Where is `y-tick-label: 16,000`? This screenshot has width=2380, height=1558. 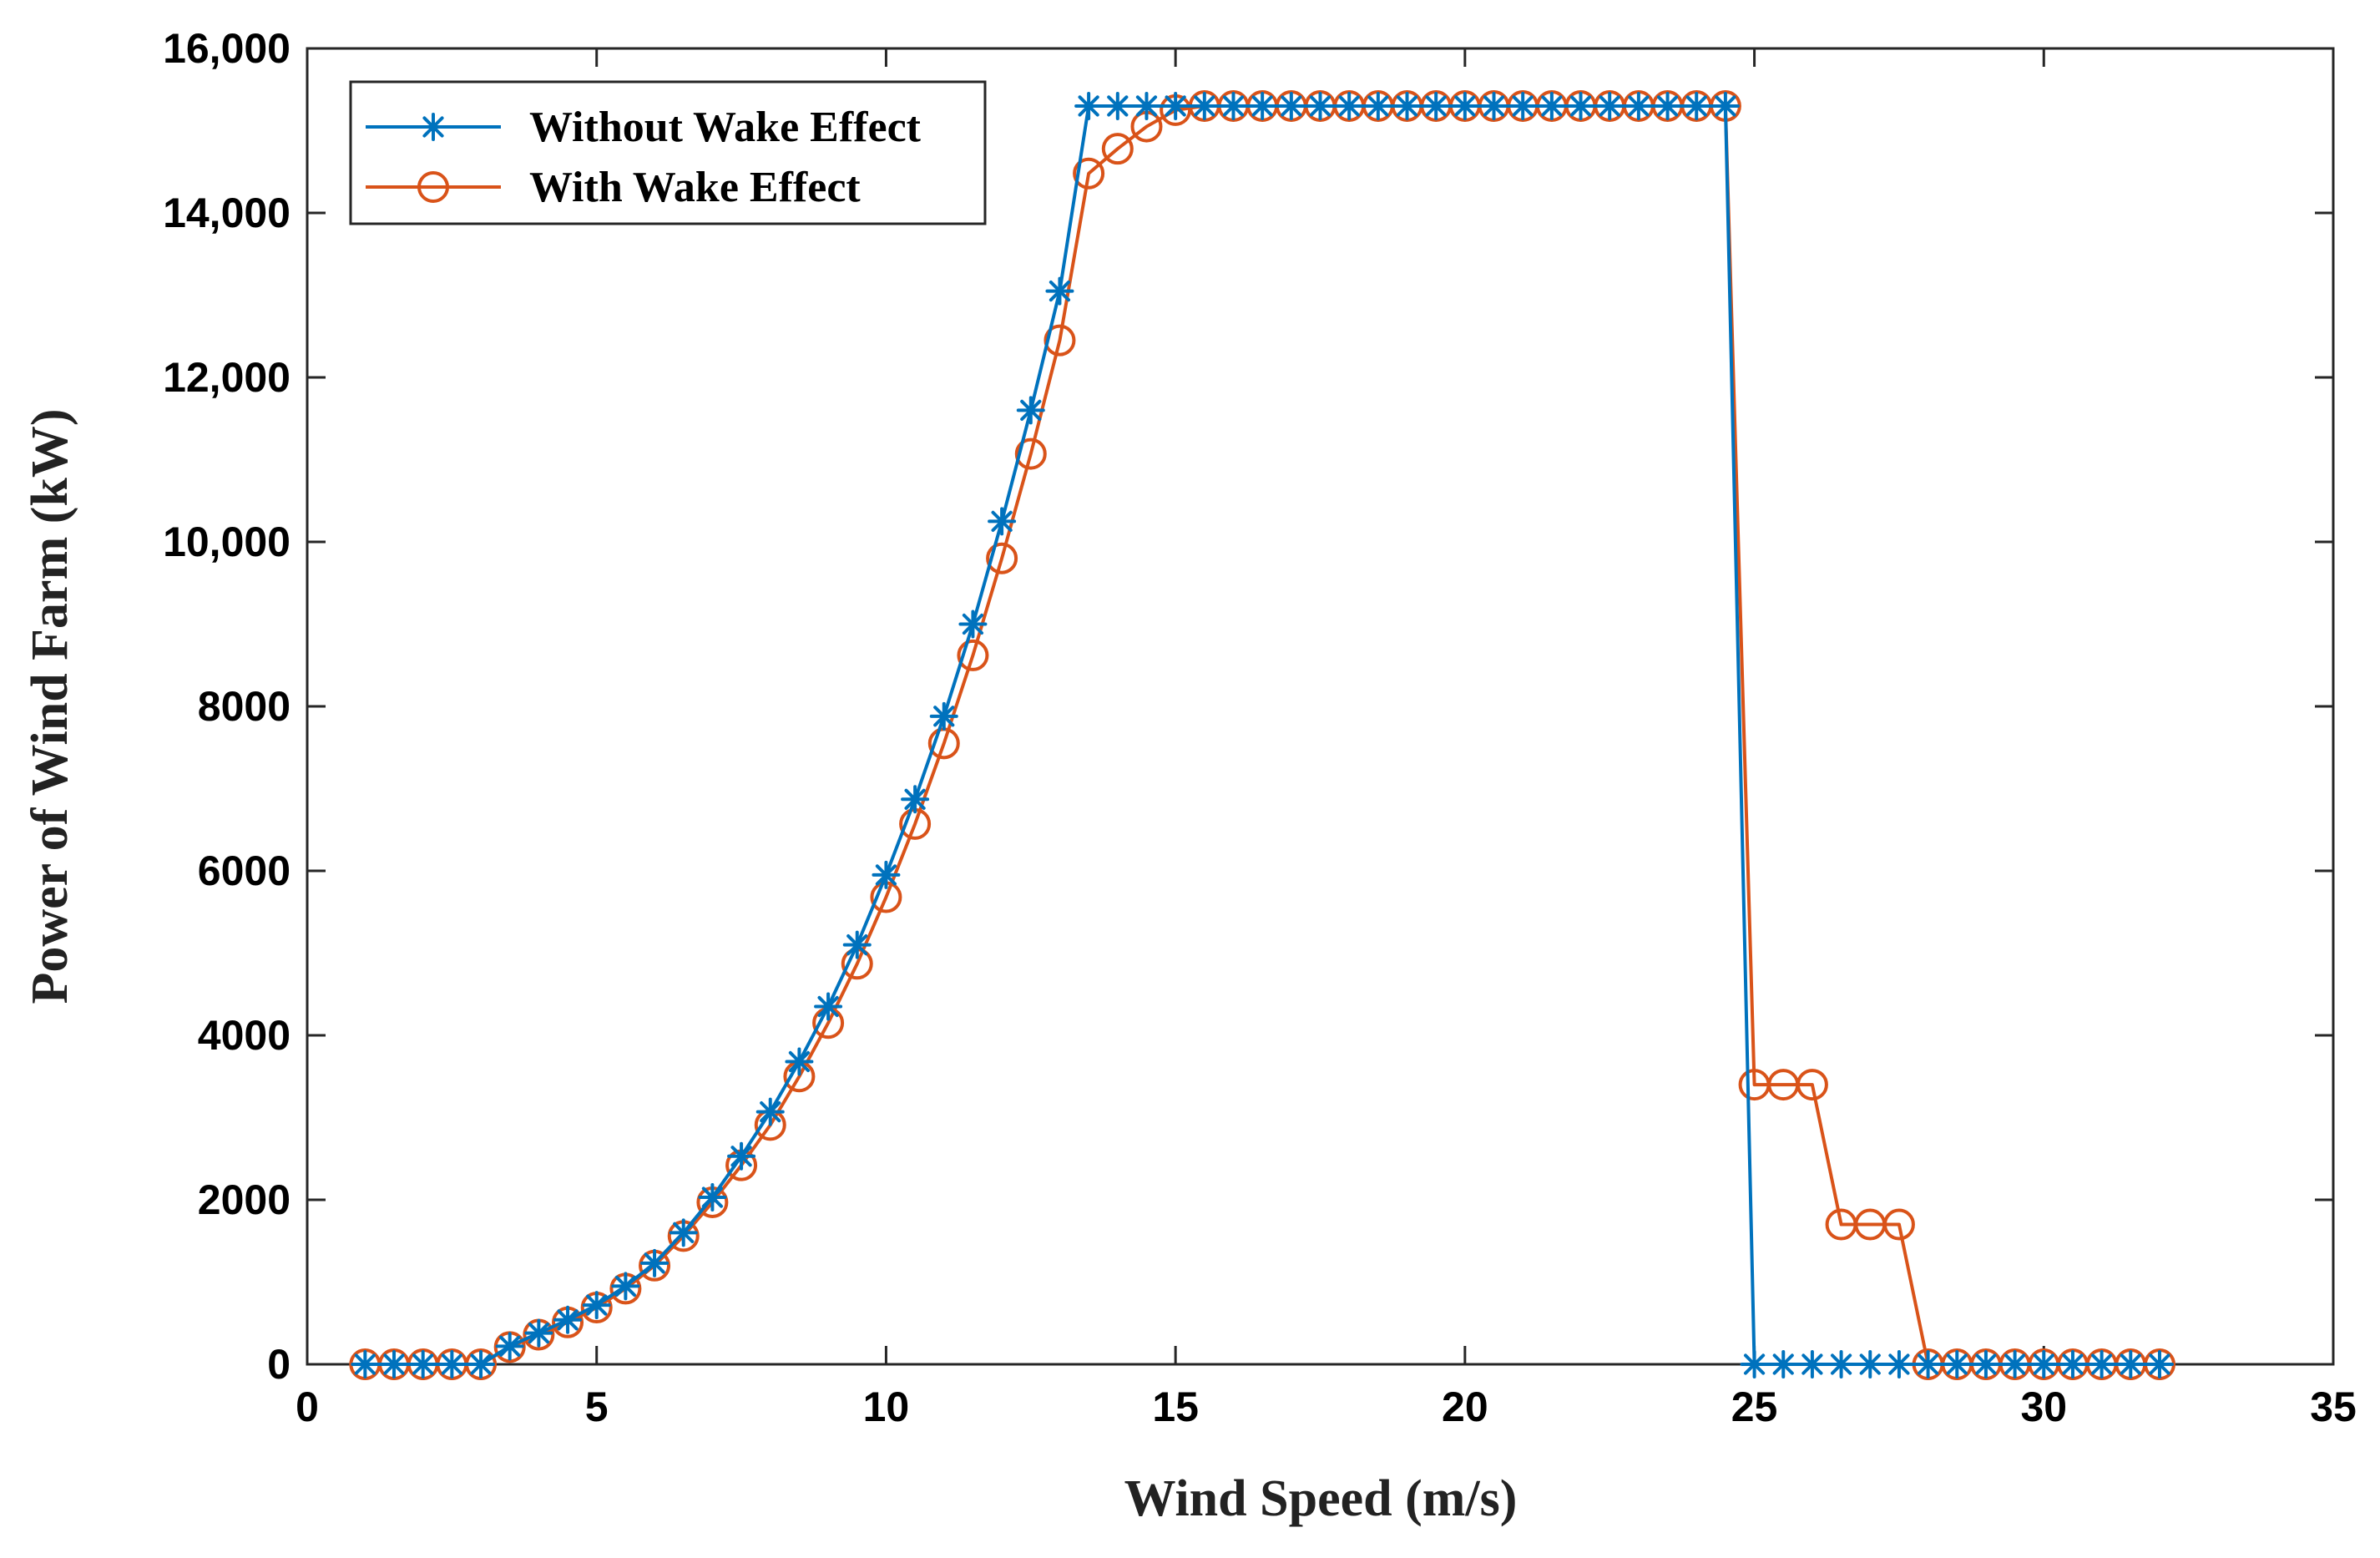
y-tick-label: 16,000 is located at coordinates (227, 48).